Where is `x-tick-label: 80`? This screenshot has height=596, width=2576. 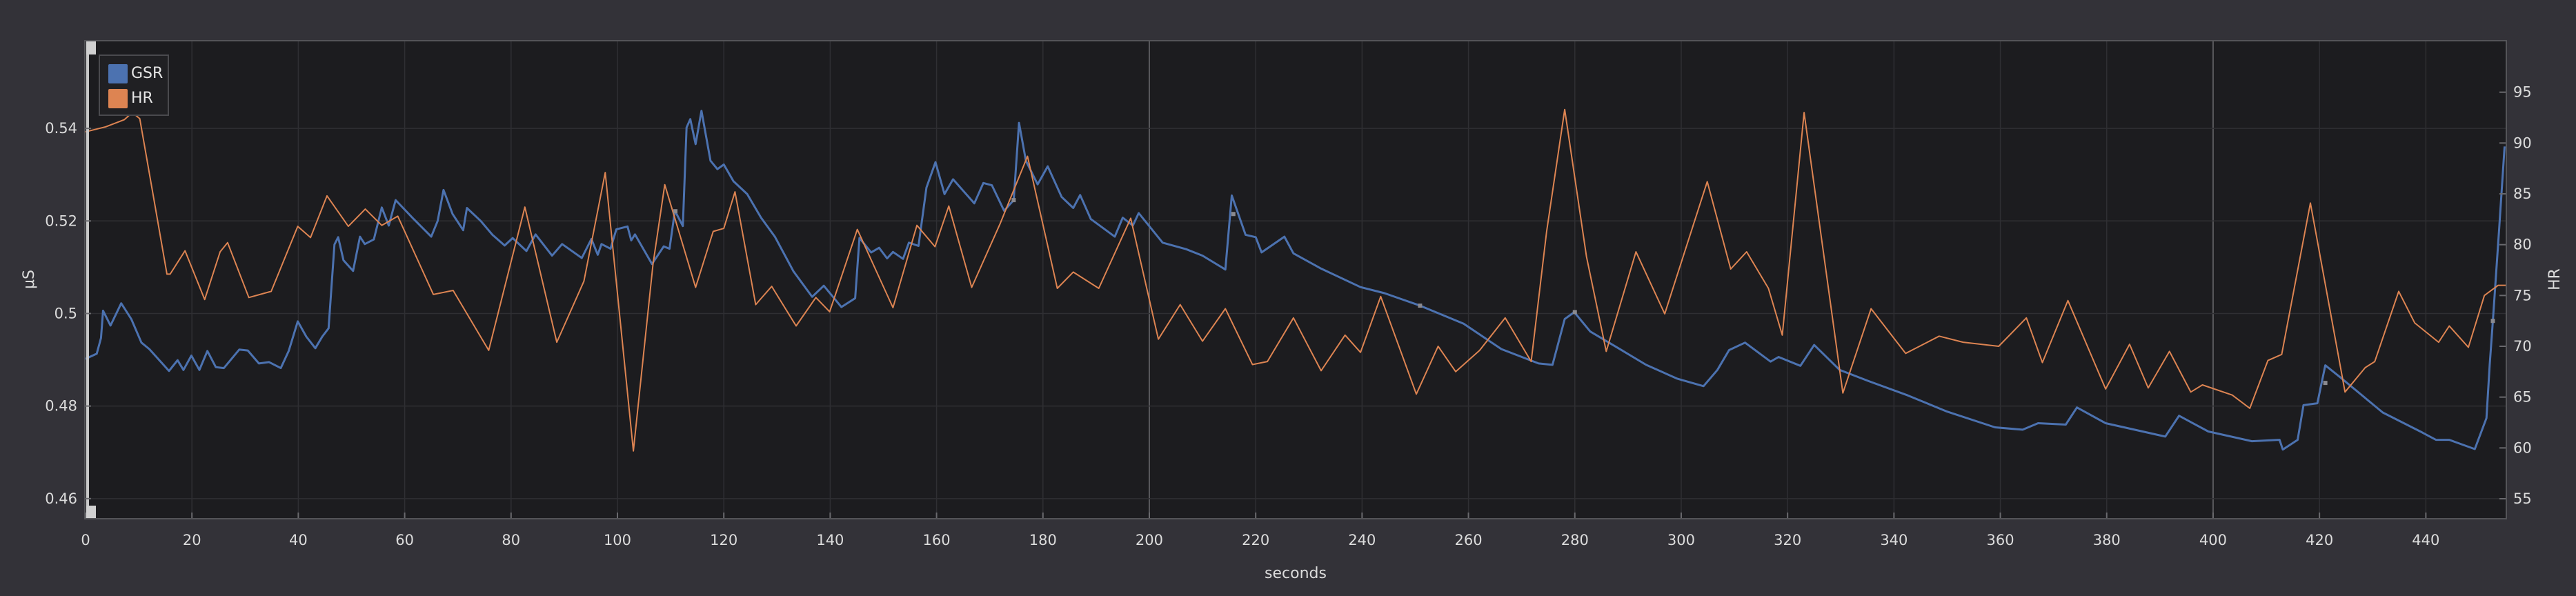
x-tick-label: 80 is located at coordinates (511, 540).